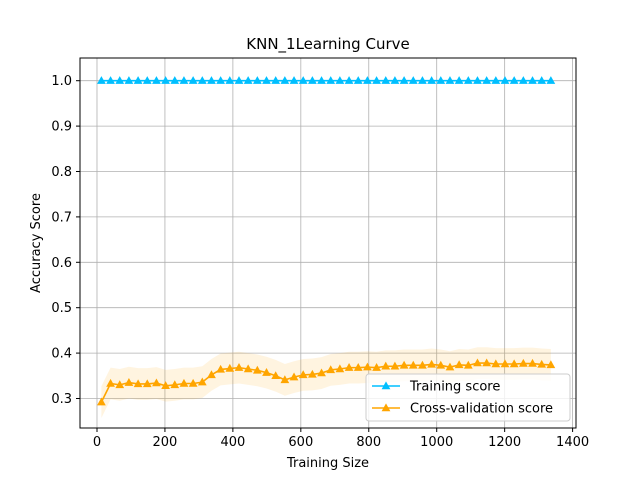  I want to click on y-tick-label: 0.3, so click(61, 399).